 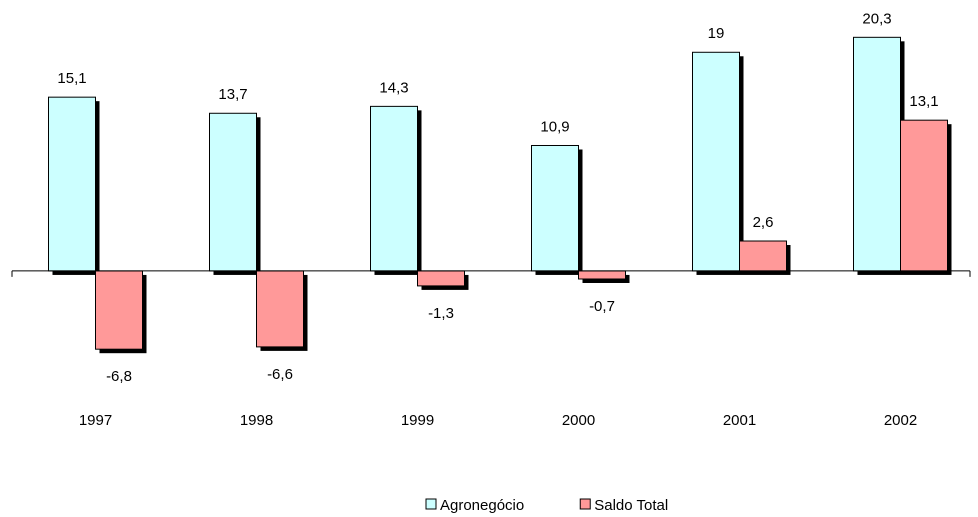 What do you see at coordinates (554, 126) in the screenshot?
I see `value-label: 10,9` at bounding box center [554, 126].